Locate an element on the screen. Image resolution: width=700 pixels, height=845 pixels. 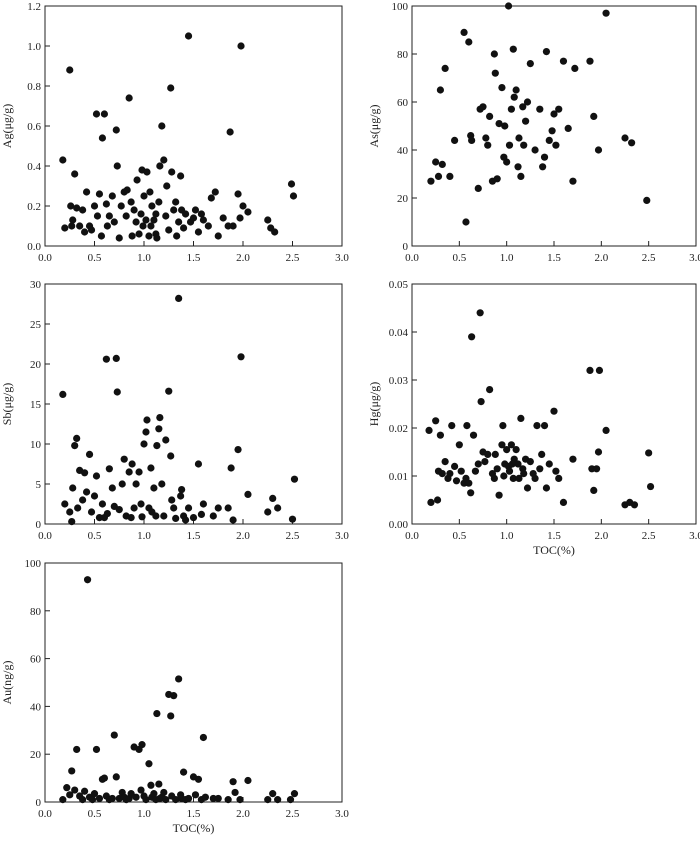
x-axis-label: TOC(%) is located at coordinates (554, 550).